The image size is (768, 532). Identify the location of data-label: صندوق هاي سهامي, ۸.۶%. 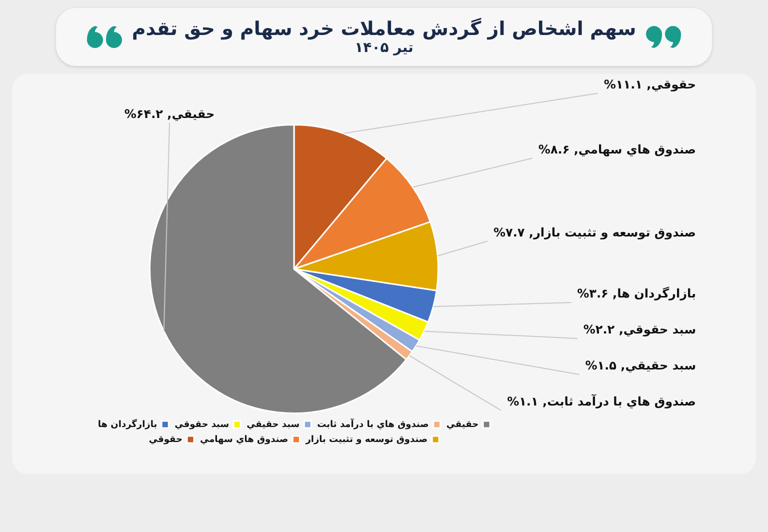
(617, 149).